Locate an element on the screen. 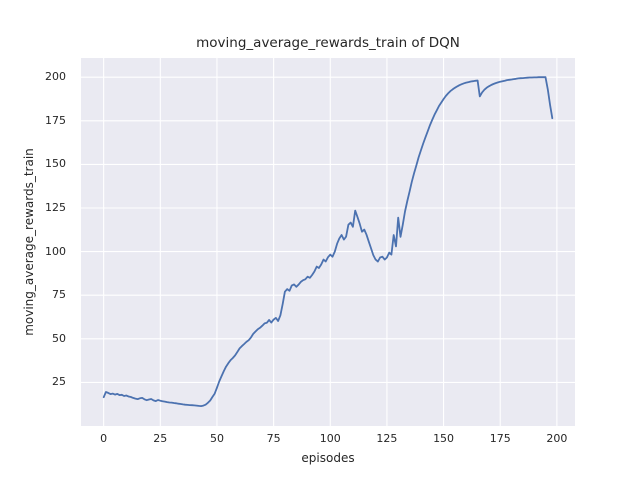  x-tick-25: 25 is located at coordinates (160, 438).